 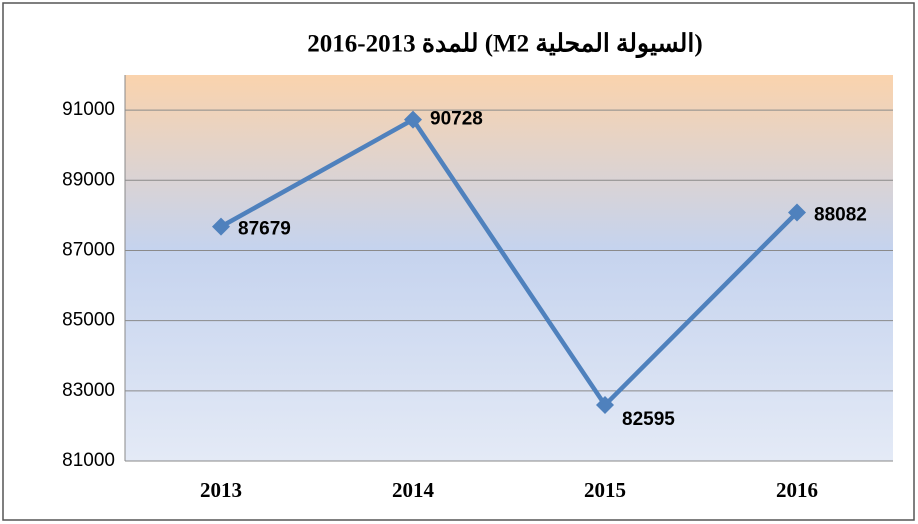 What do you see at coordinates (413, 490) in the screenshot?
I see `x-tick-label: 2014` at bounding box center [413, 490].